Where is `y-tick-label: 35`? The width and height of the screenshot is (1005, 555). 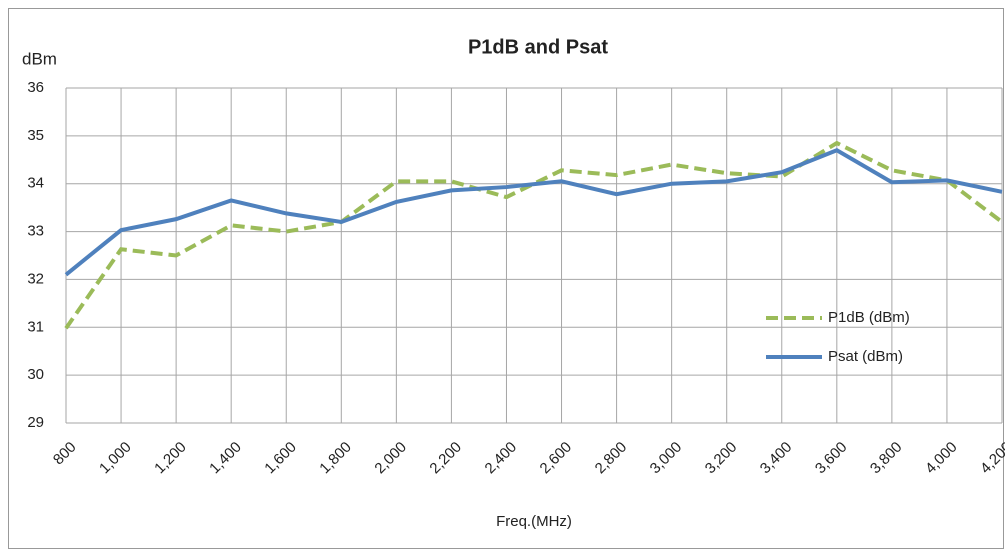 y-tick-label: 35 is located at coordinates (35, 135).